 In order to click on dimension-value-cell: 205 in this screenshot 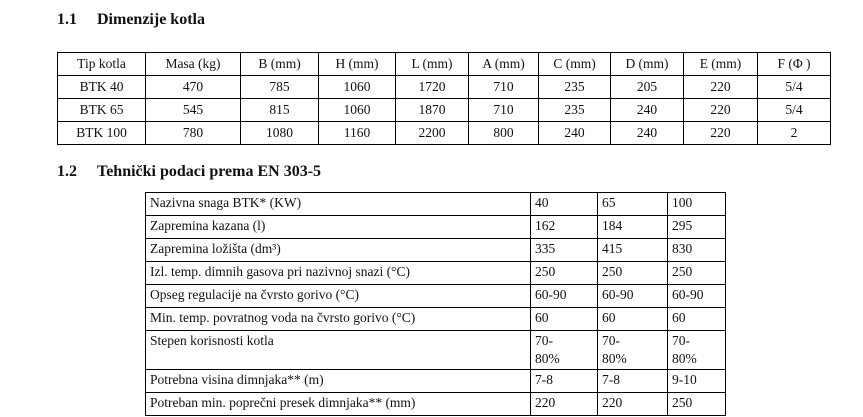, I will do `click(647, 87)`.